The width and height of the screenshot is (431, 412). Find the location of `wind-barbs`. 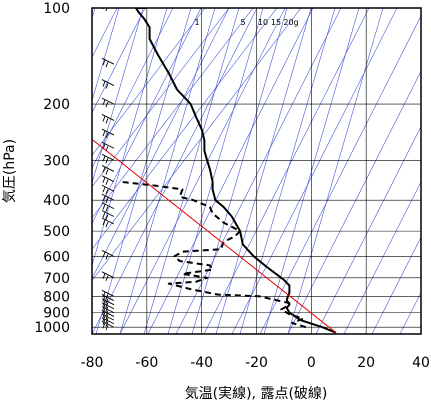

wind-barbs is located at coordinates (108, 169).